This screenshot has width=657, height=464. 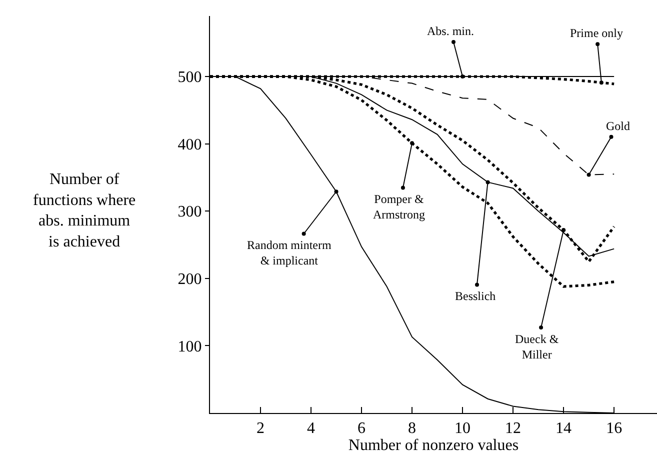 I want to click on x-tick-label: 12, so click(x=513, y=429).